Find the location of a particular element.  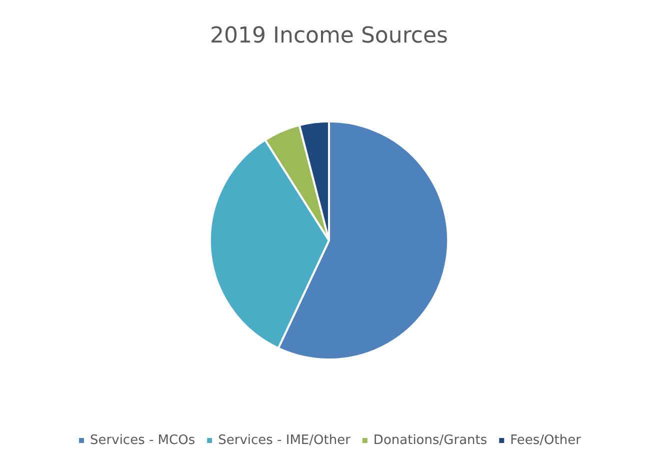

legend-label: Services - IME/Other is located at coordinates (285, 440).